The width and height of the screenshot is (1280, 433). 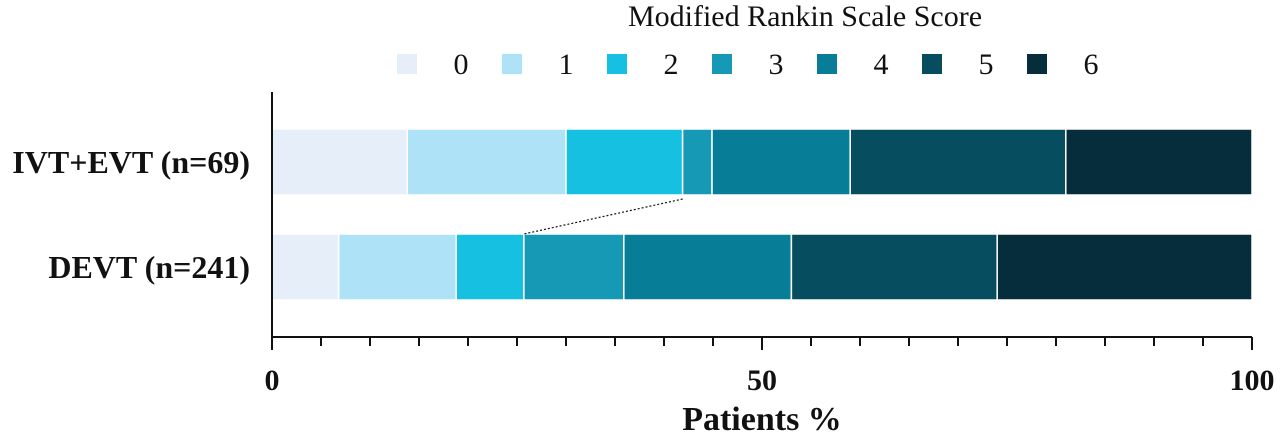 I want to click on legend-label-0: 0, so click(x=461, y=64).